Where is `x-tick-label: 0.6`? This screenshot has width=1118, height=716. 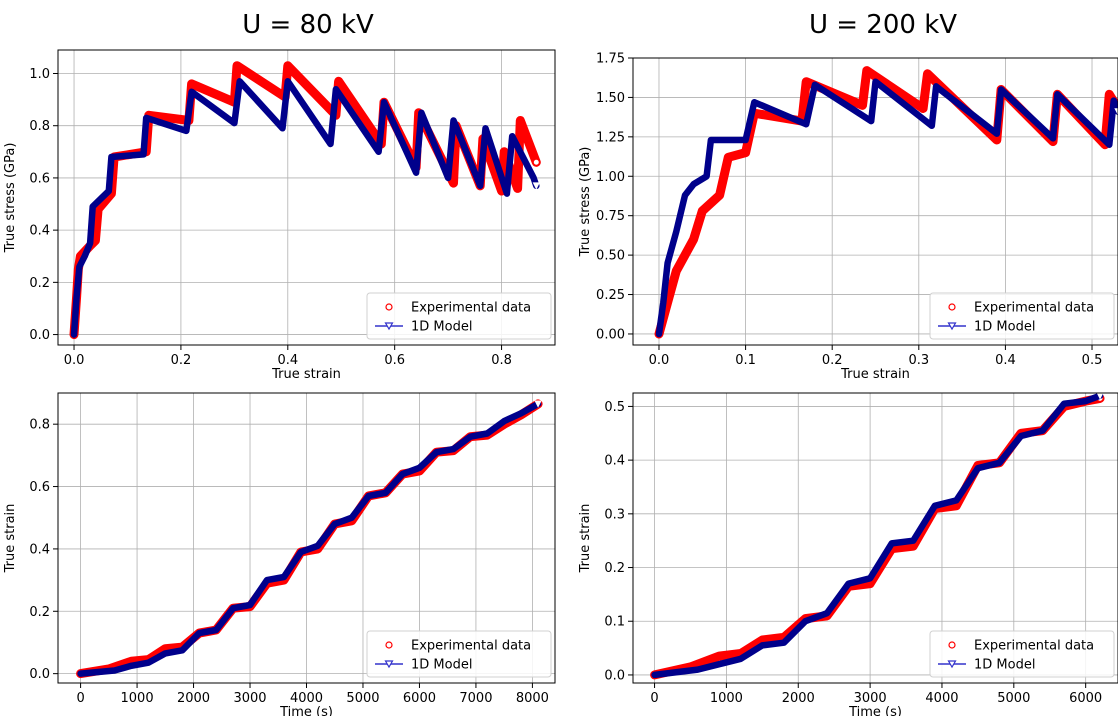
x-tick-label: 0.6 is located at coordinates (394, 360).